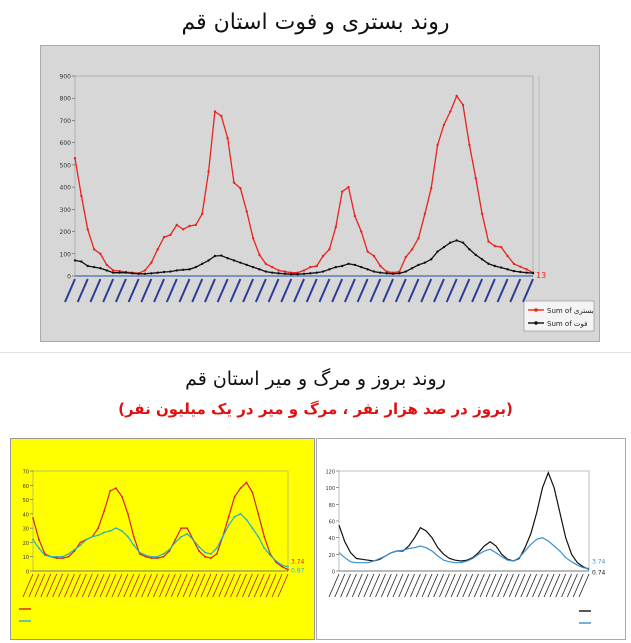  Describe the element at coordinates (66, 254) in the screenshot. I see `y-tick-label: 100` at that location.